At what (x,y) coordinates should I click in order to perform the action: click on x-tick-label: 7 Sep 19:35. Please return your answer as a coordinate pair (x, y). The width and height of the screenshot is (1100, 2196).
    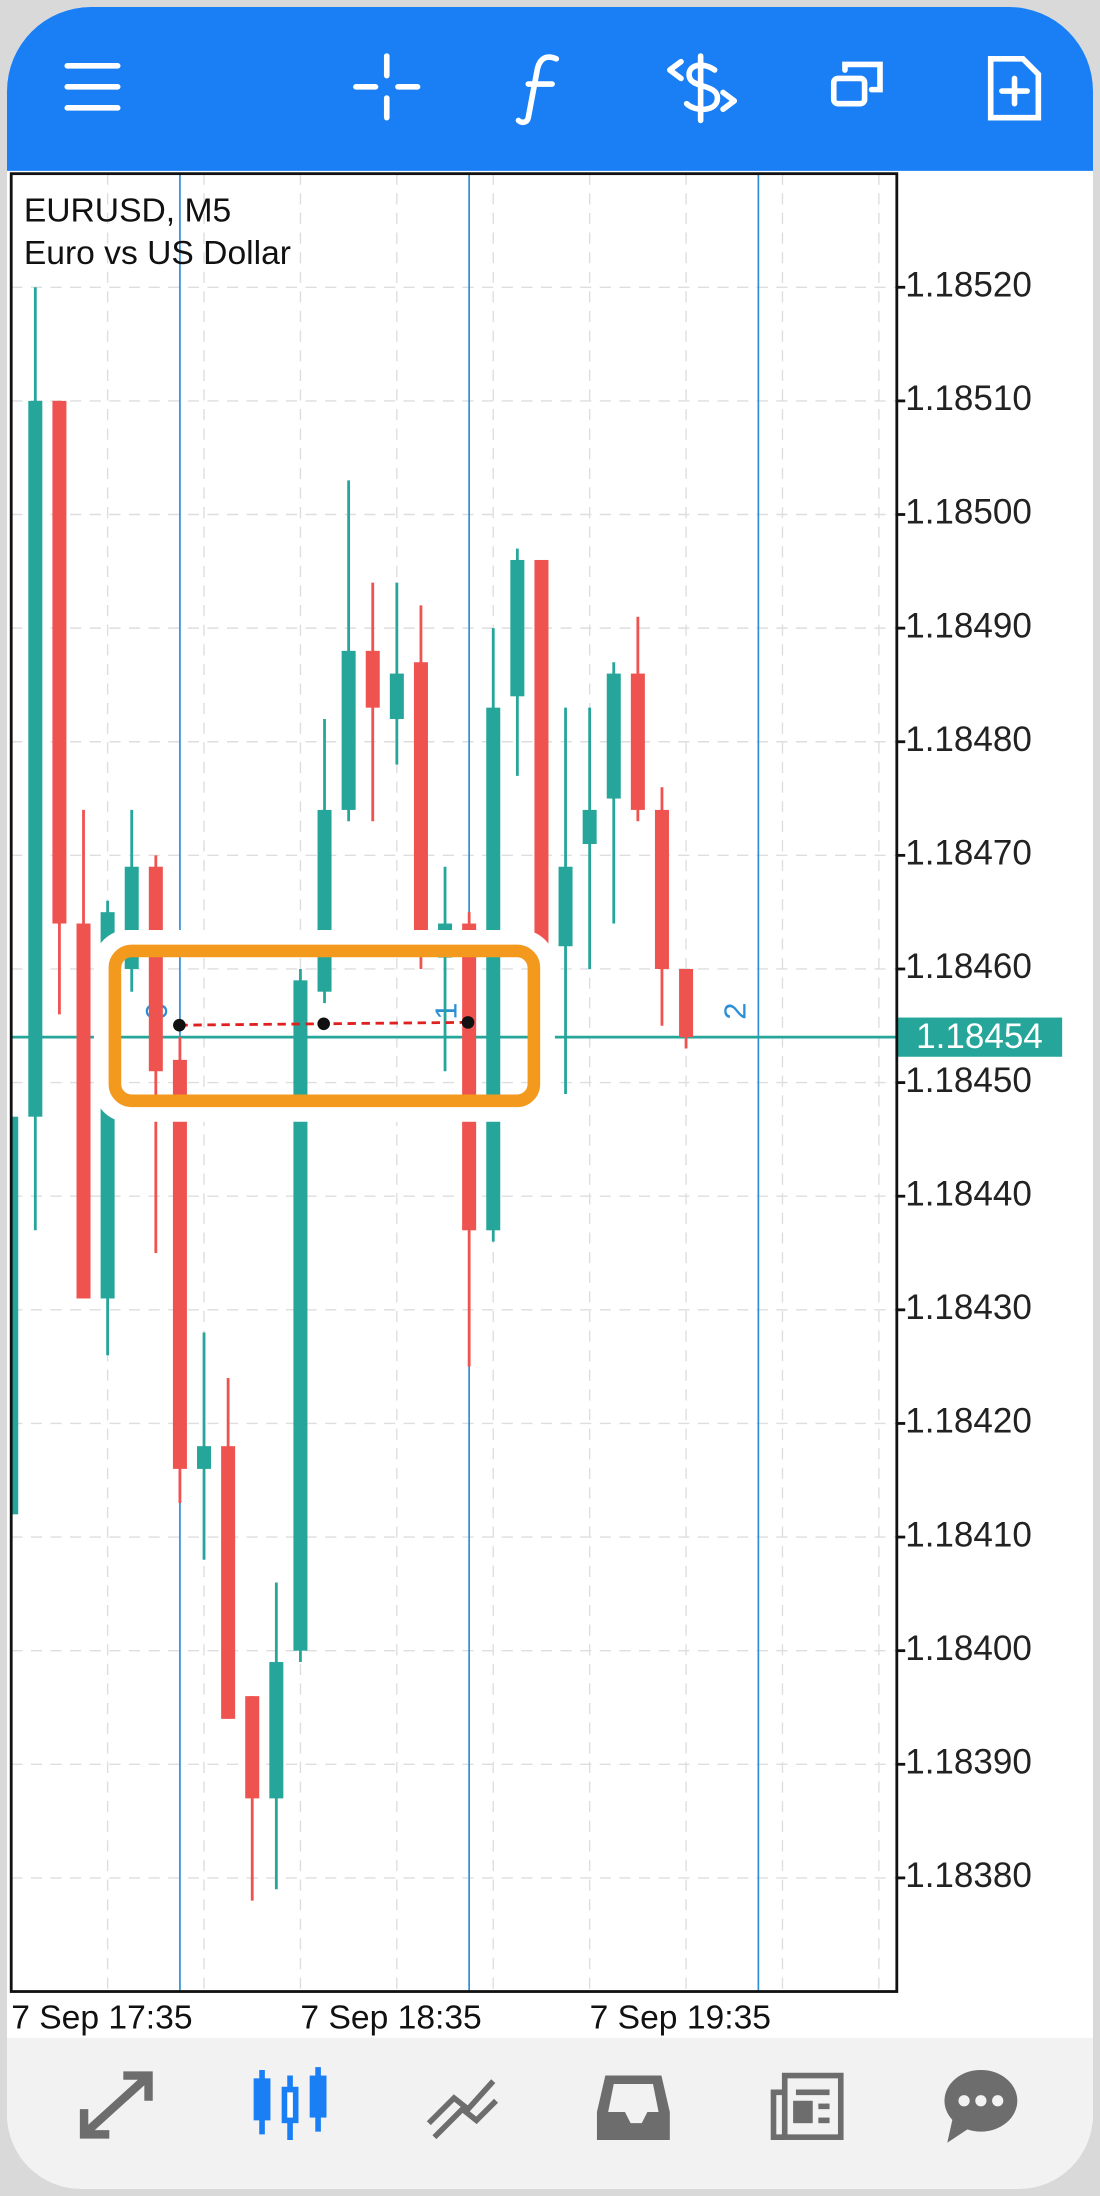
    Looking at the image, I should click on (680, 2017).